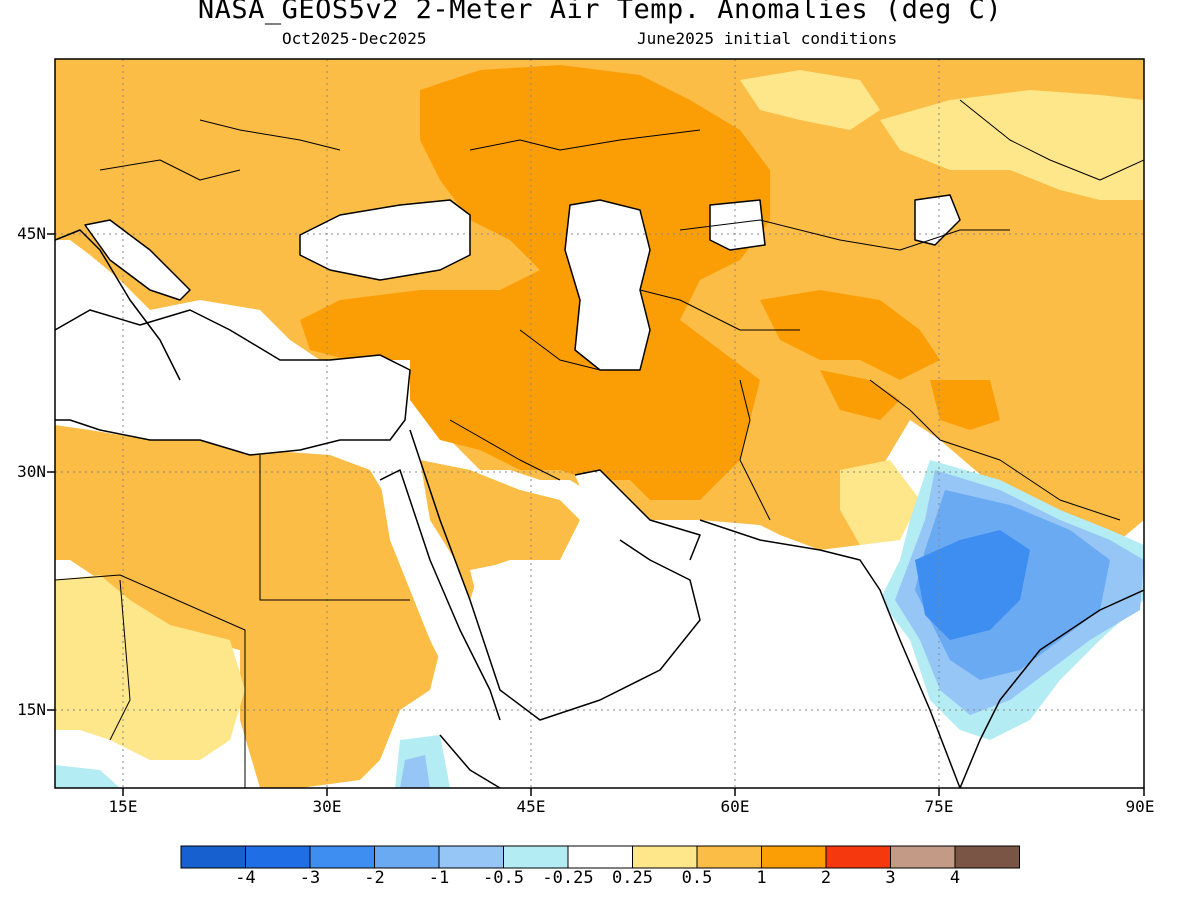 This screenshot has width=1200, height=900. Describe the element at coordinates (327, 806) in the screenshot. I see `lon-label-30e: 30E` at that location.